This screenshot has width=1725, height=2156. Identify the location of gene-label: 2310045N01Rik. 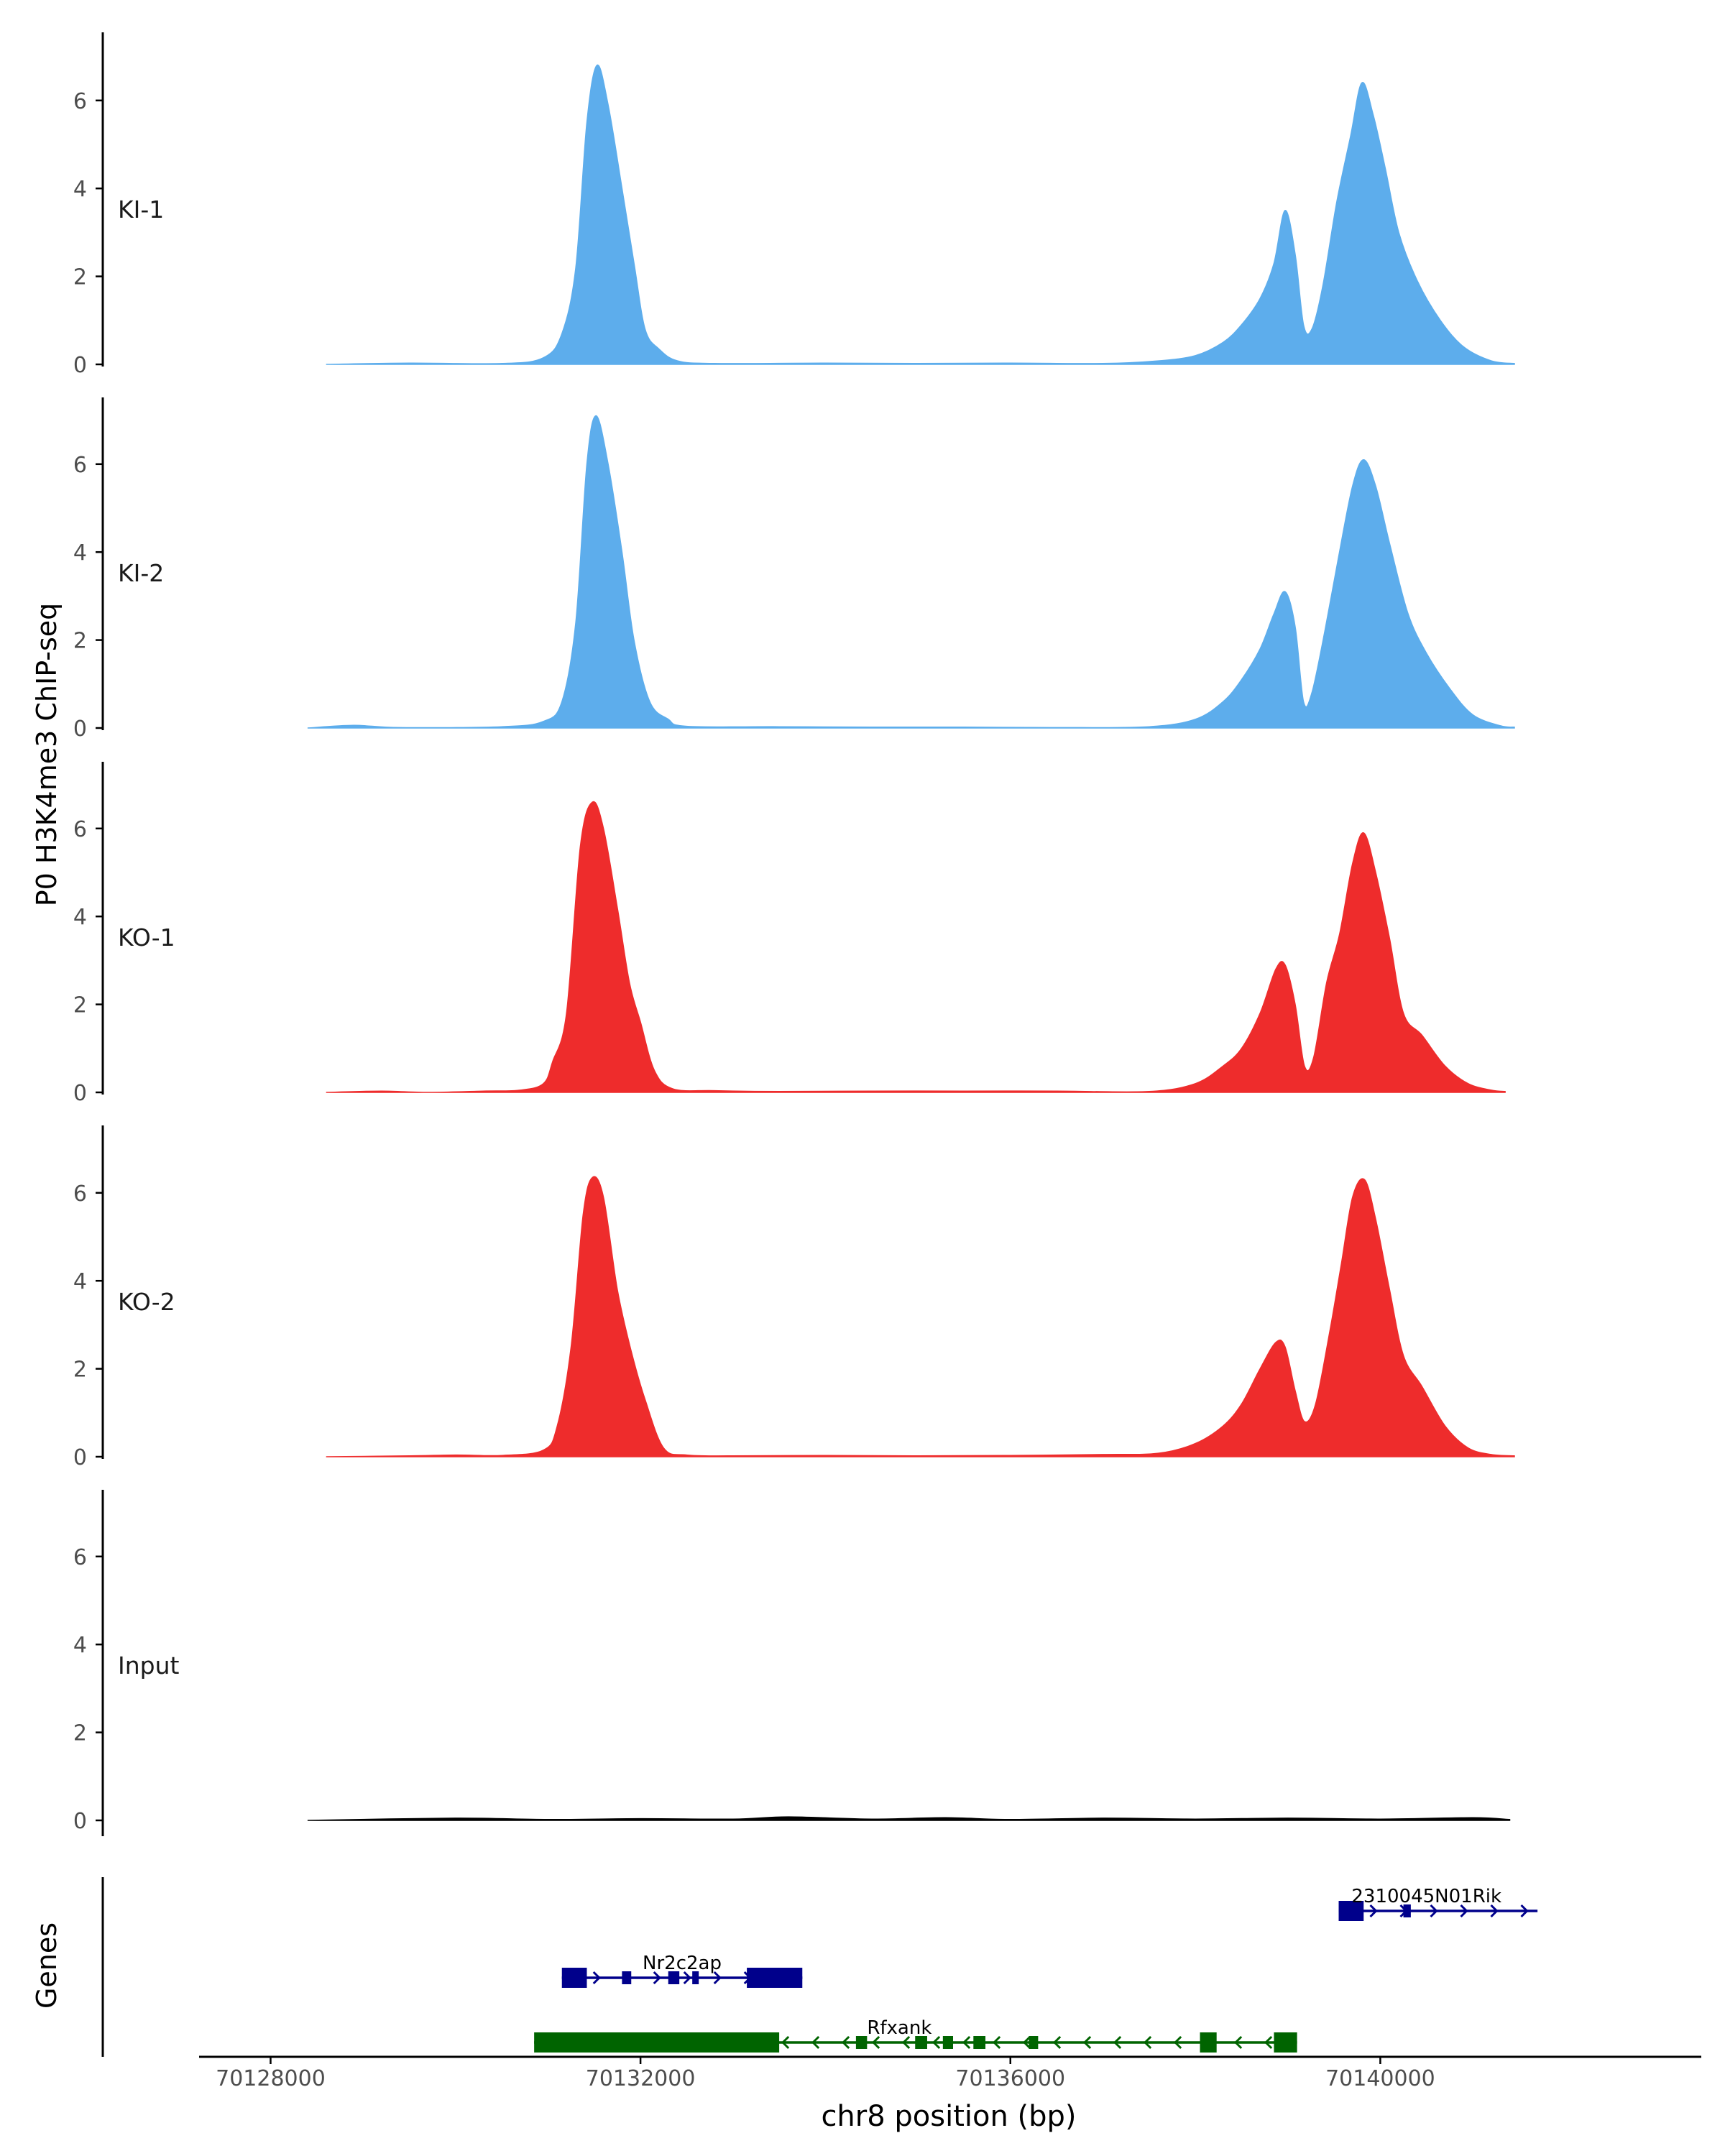
(1426, 1897).